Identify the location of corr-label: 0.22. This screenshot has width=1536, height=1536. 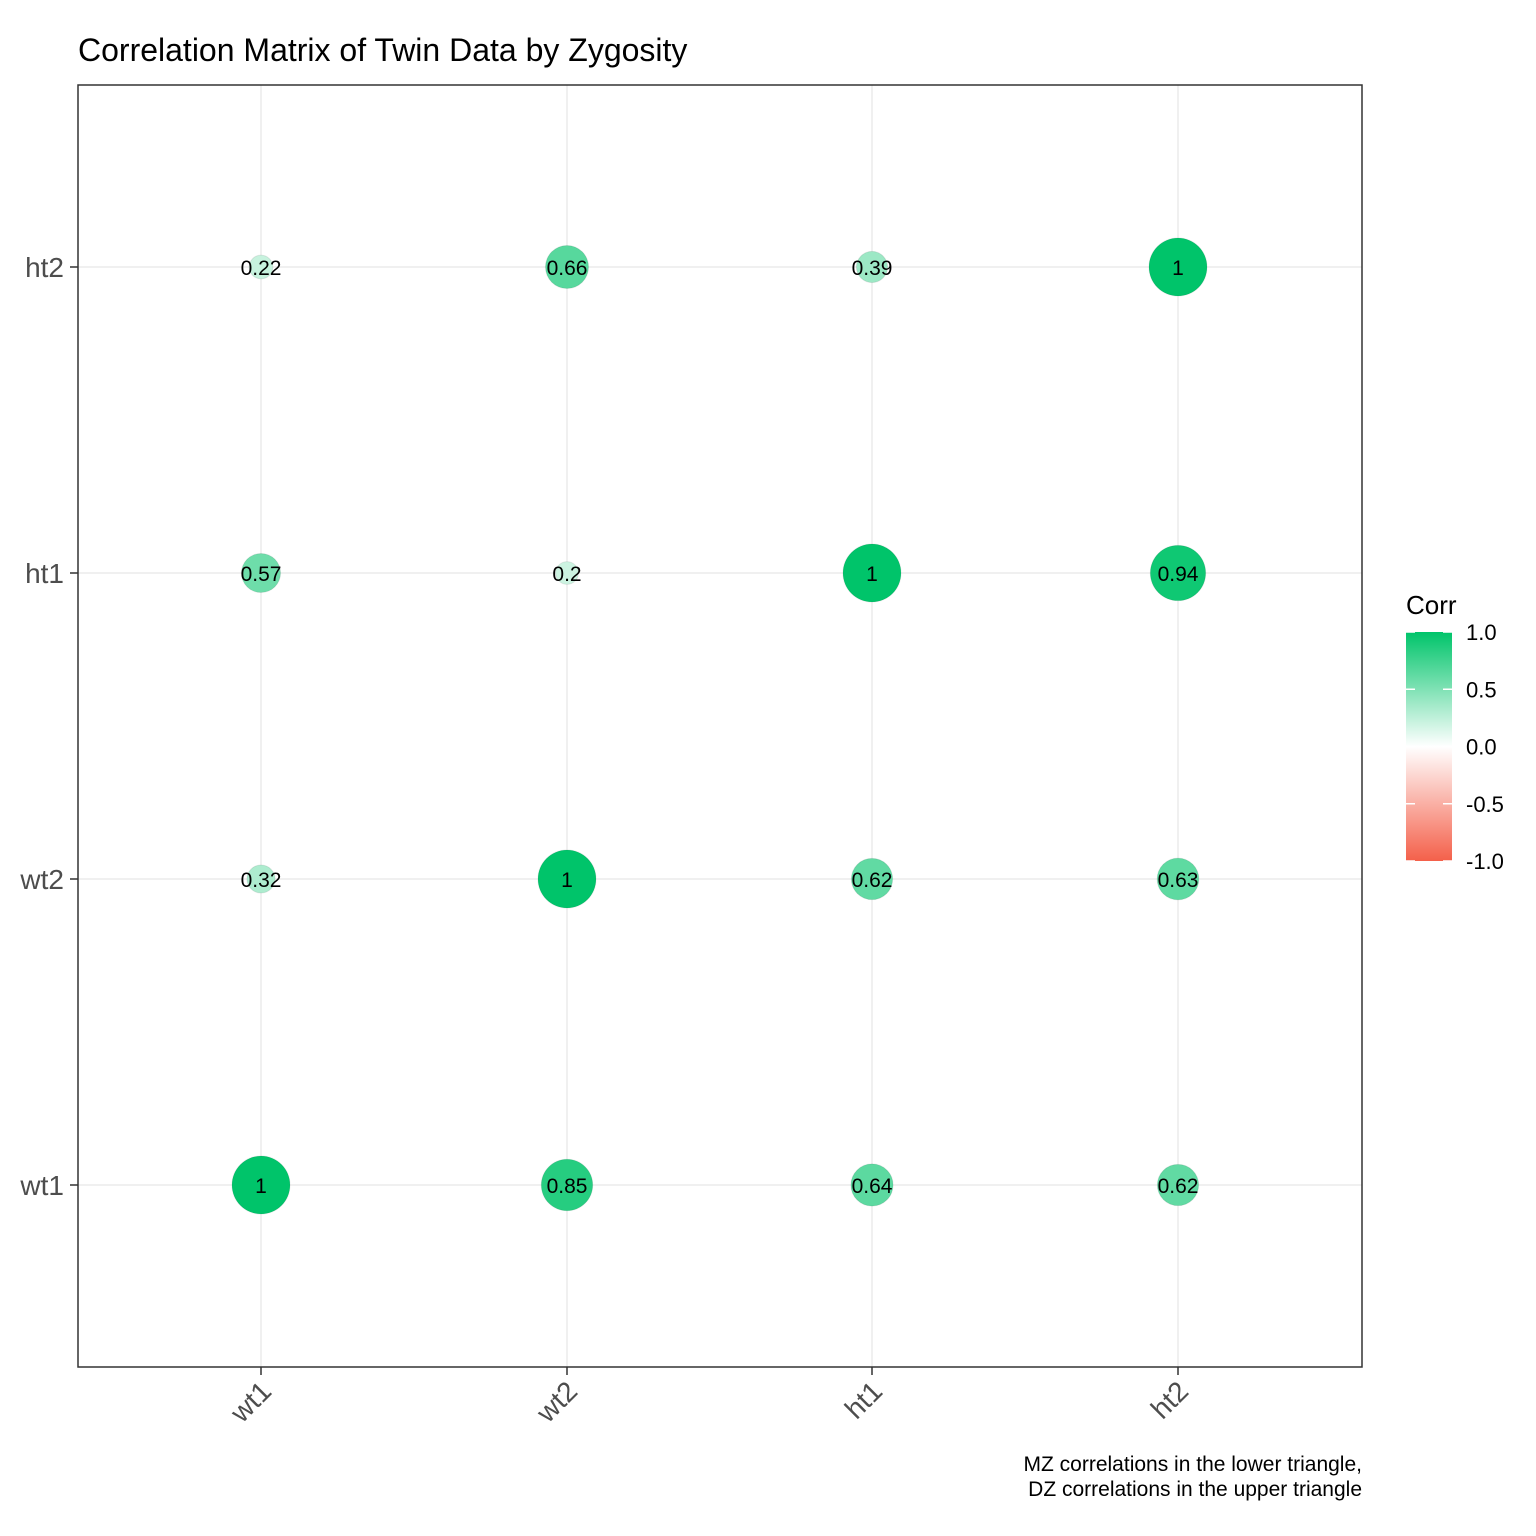
(261, 268).